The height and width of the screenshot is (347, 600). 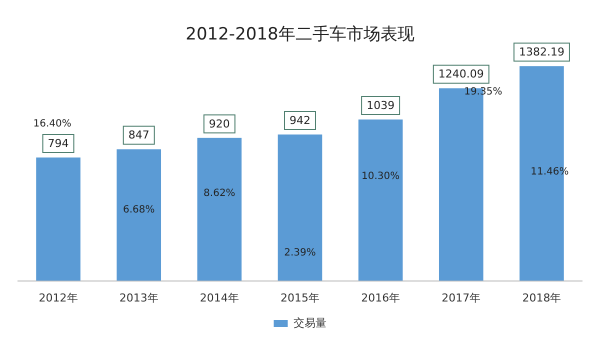 I want to click on annotation: 10.30%, so click(x=381, y=176).